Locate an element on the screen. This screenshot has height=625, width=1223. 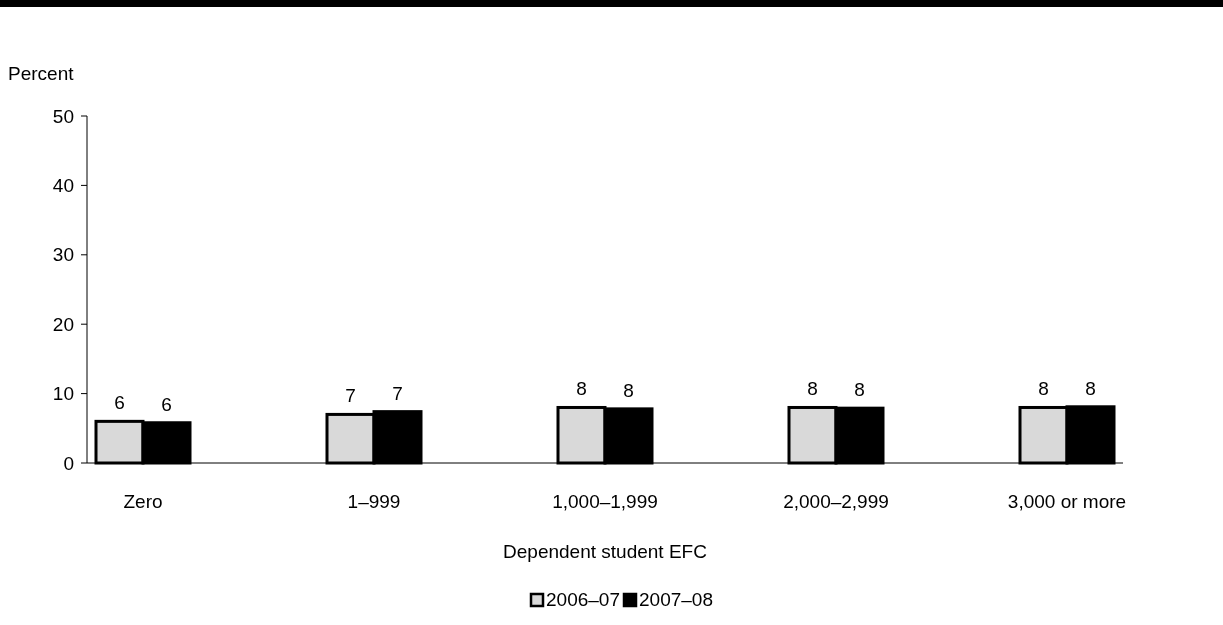
x-tick-label: 3,000 or more is located at coordinates (1067, 501).